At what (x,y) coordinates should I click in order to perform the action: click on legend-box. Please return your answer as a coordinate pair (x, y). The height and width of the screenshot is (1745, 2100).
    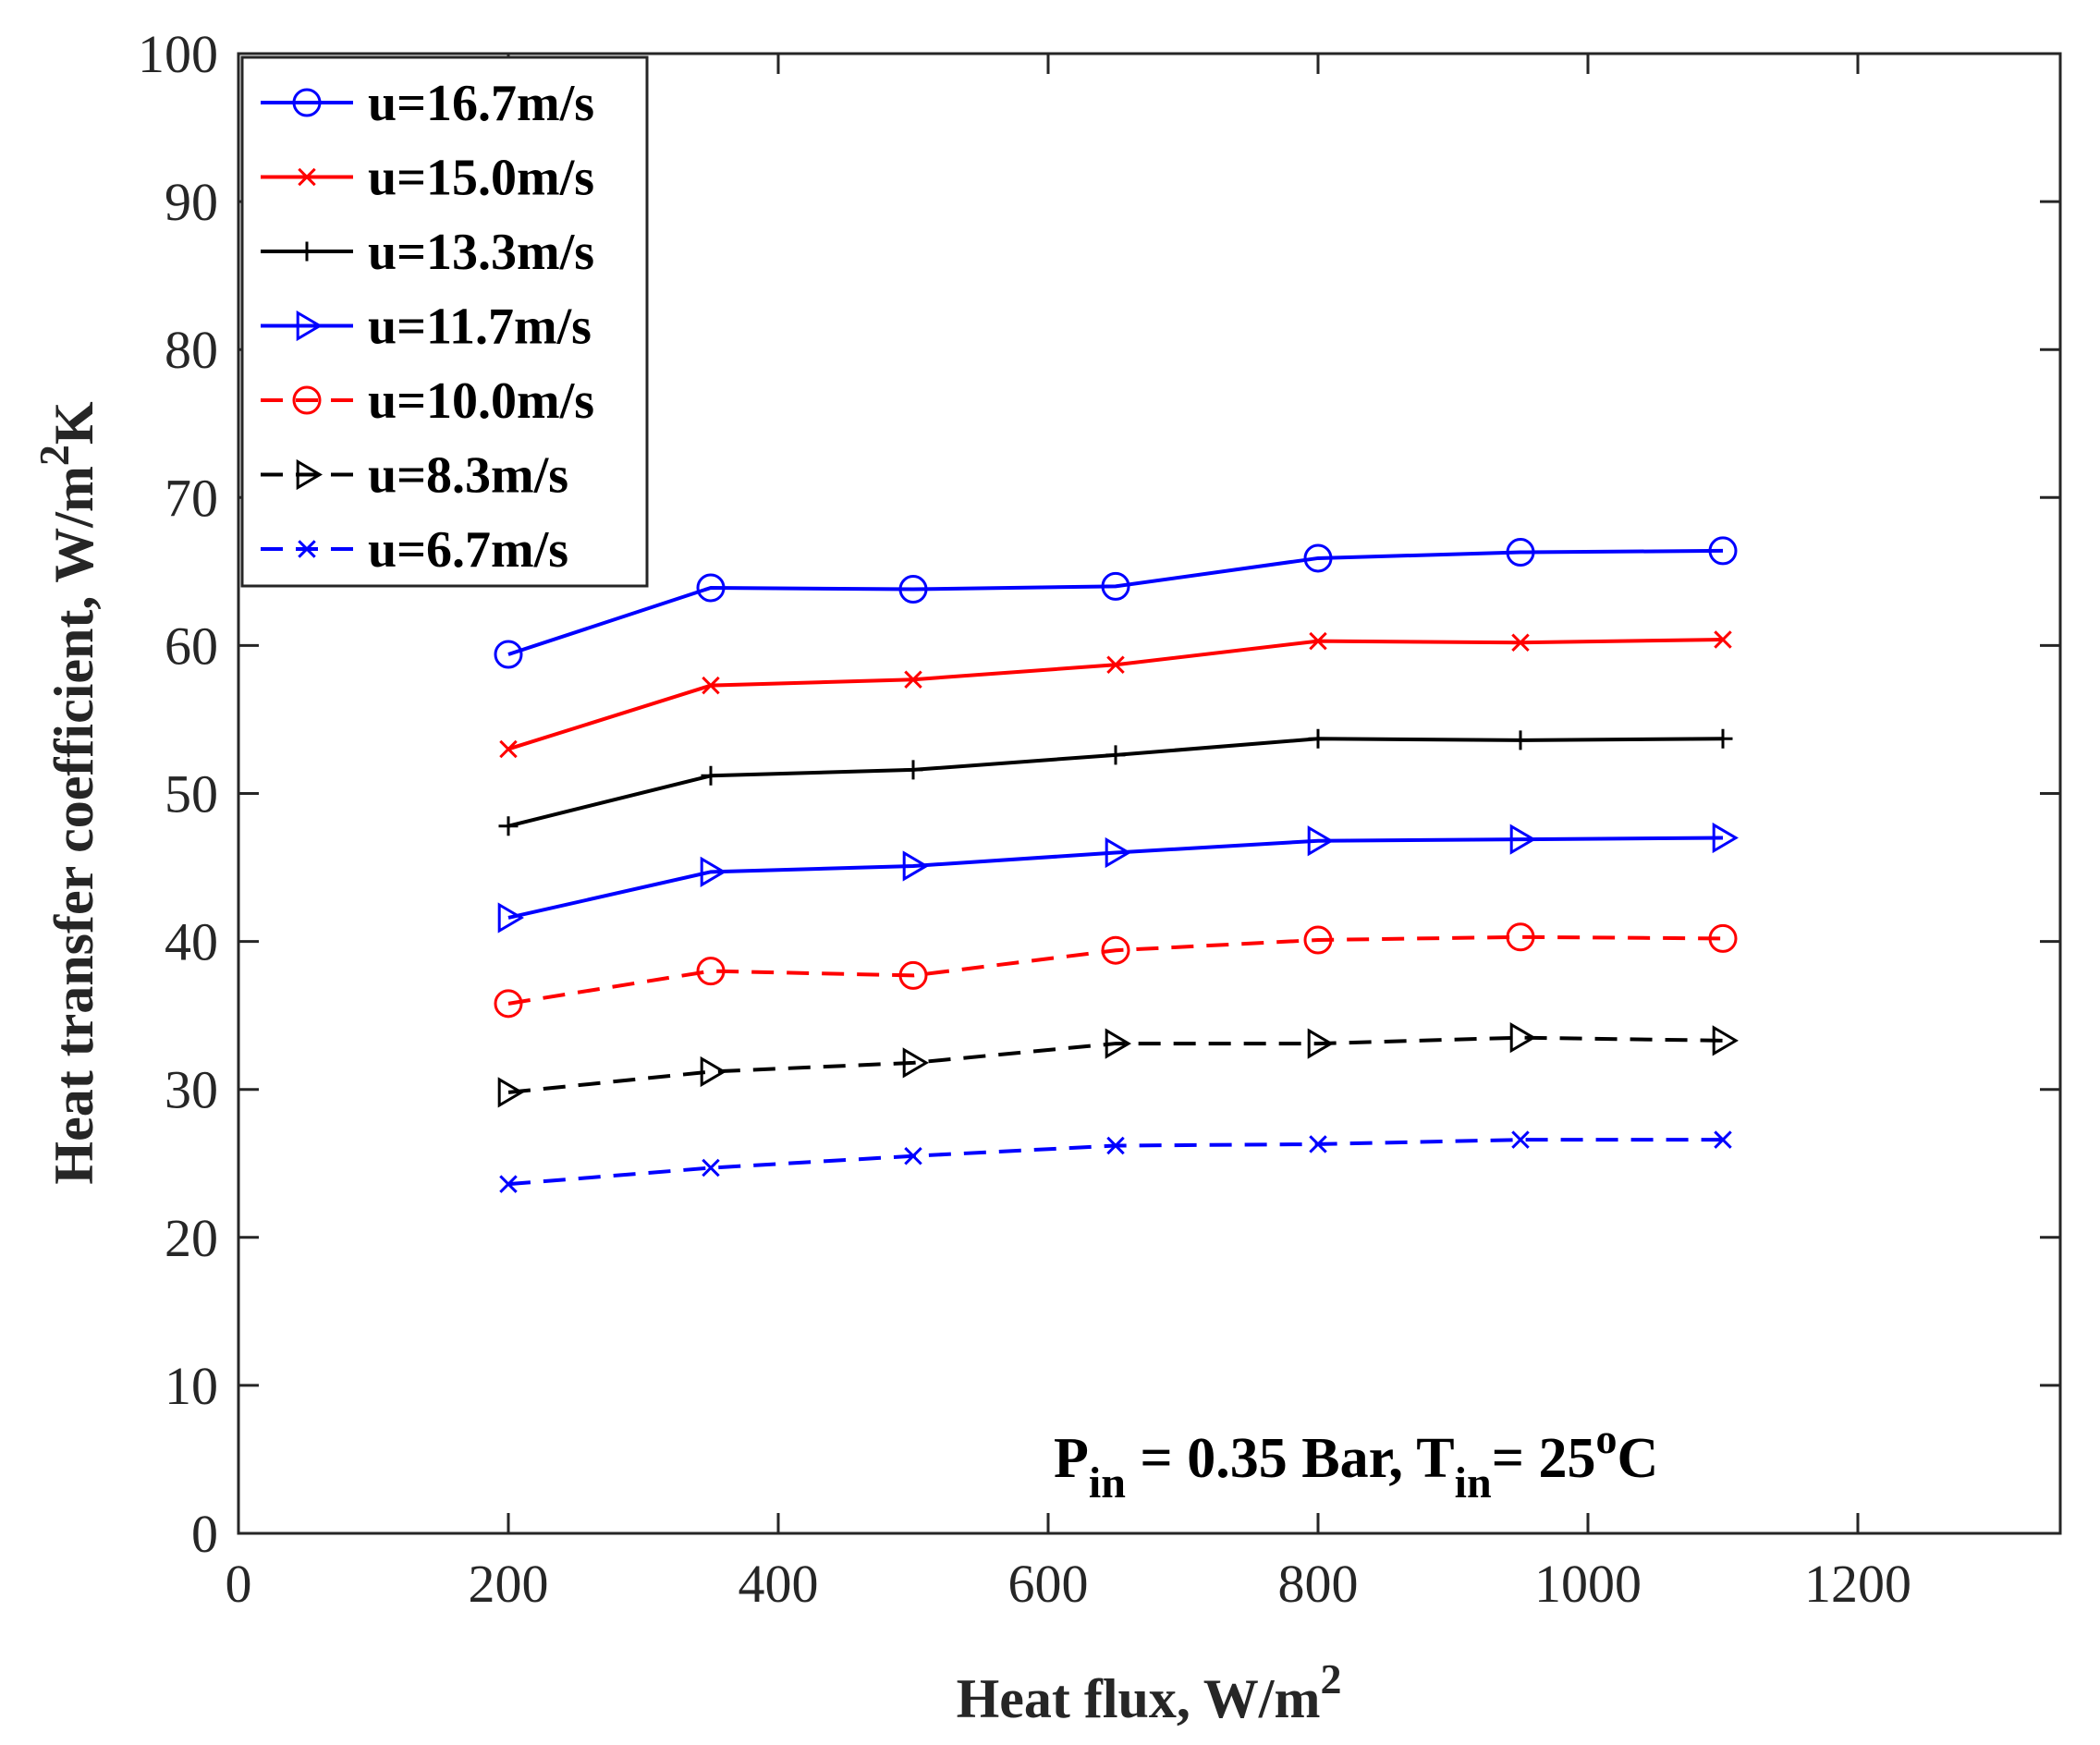
    Looking at the image, I should click on (445, 321).